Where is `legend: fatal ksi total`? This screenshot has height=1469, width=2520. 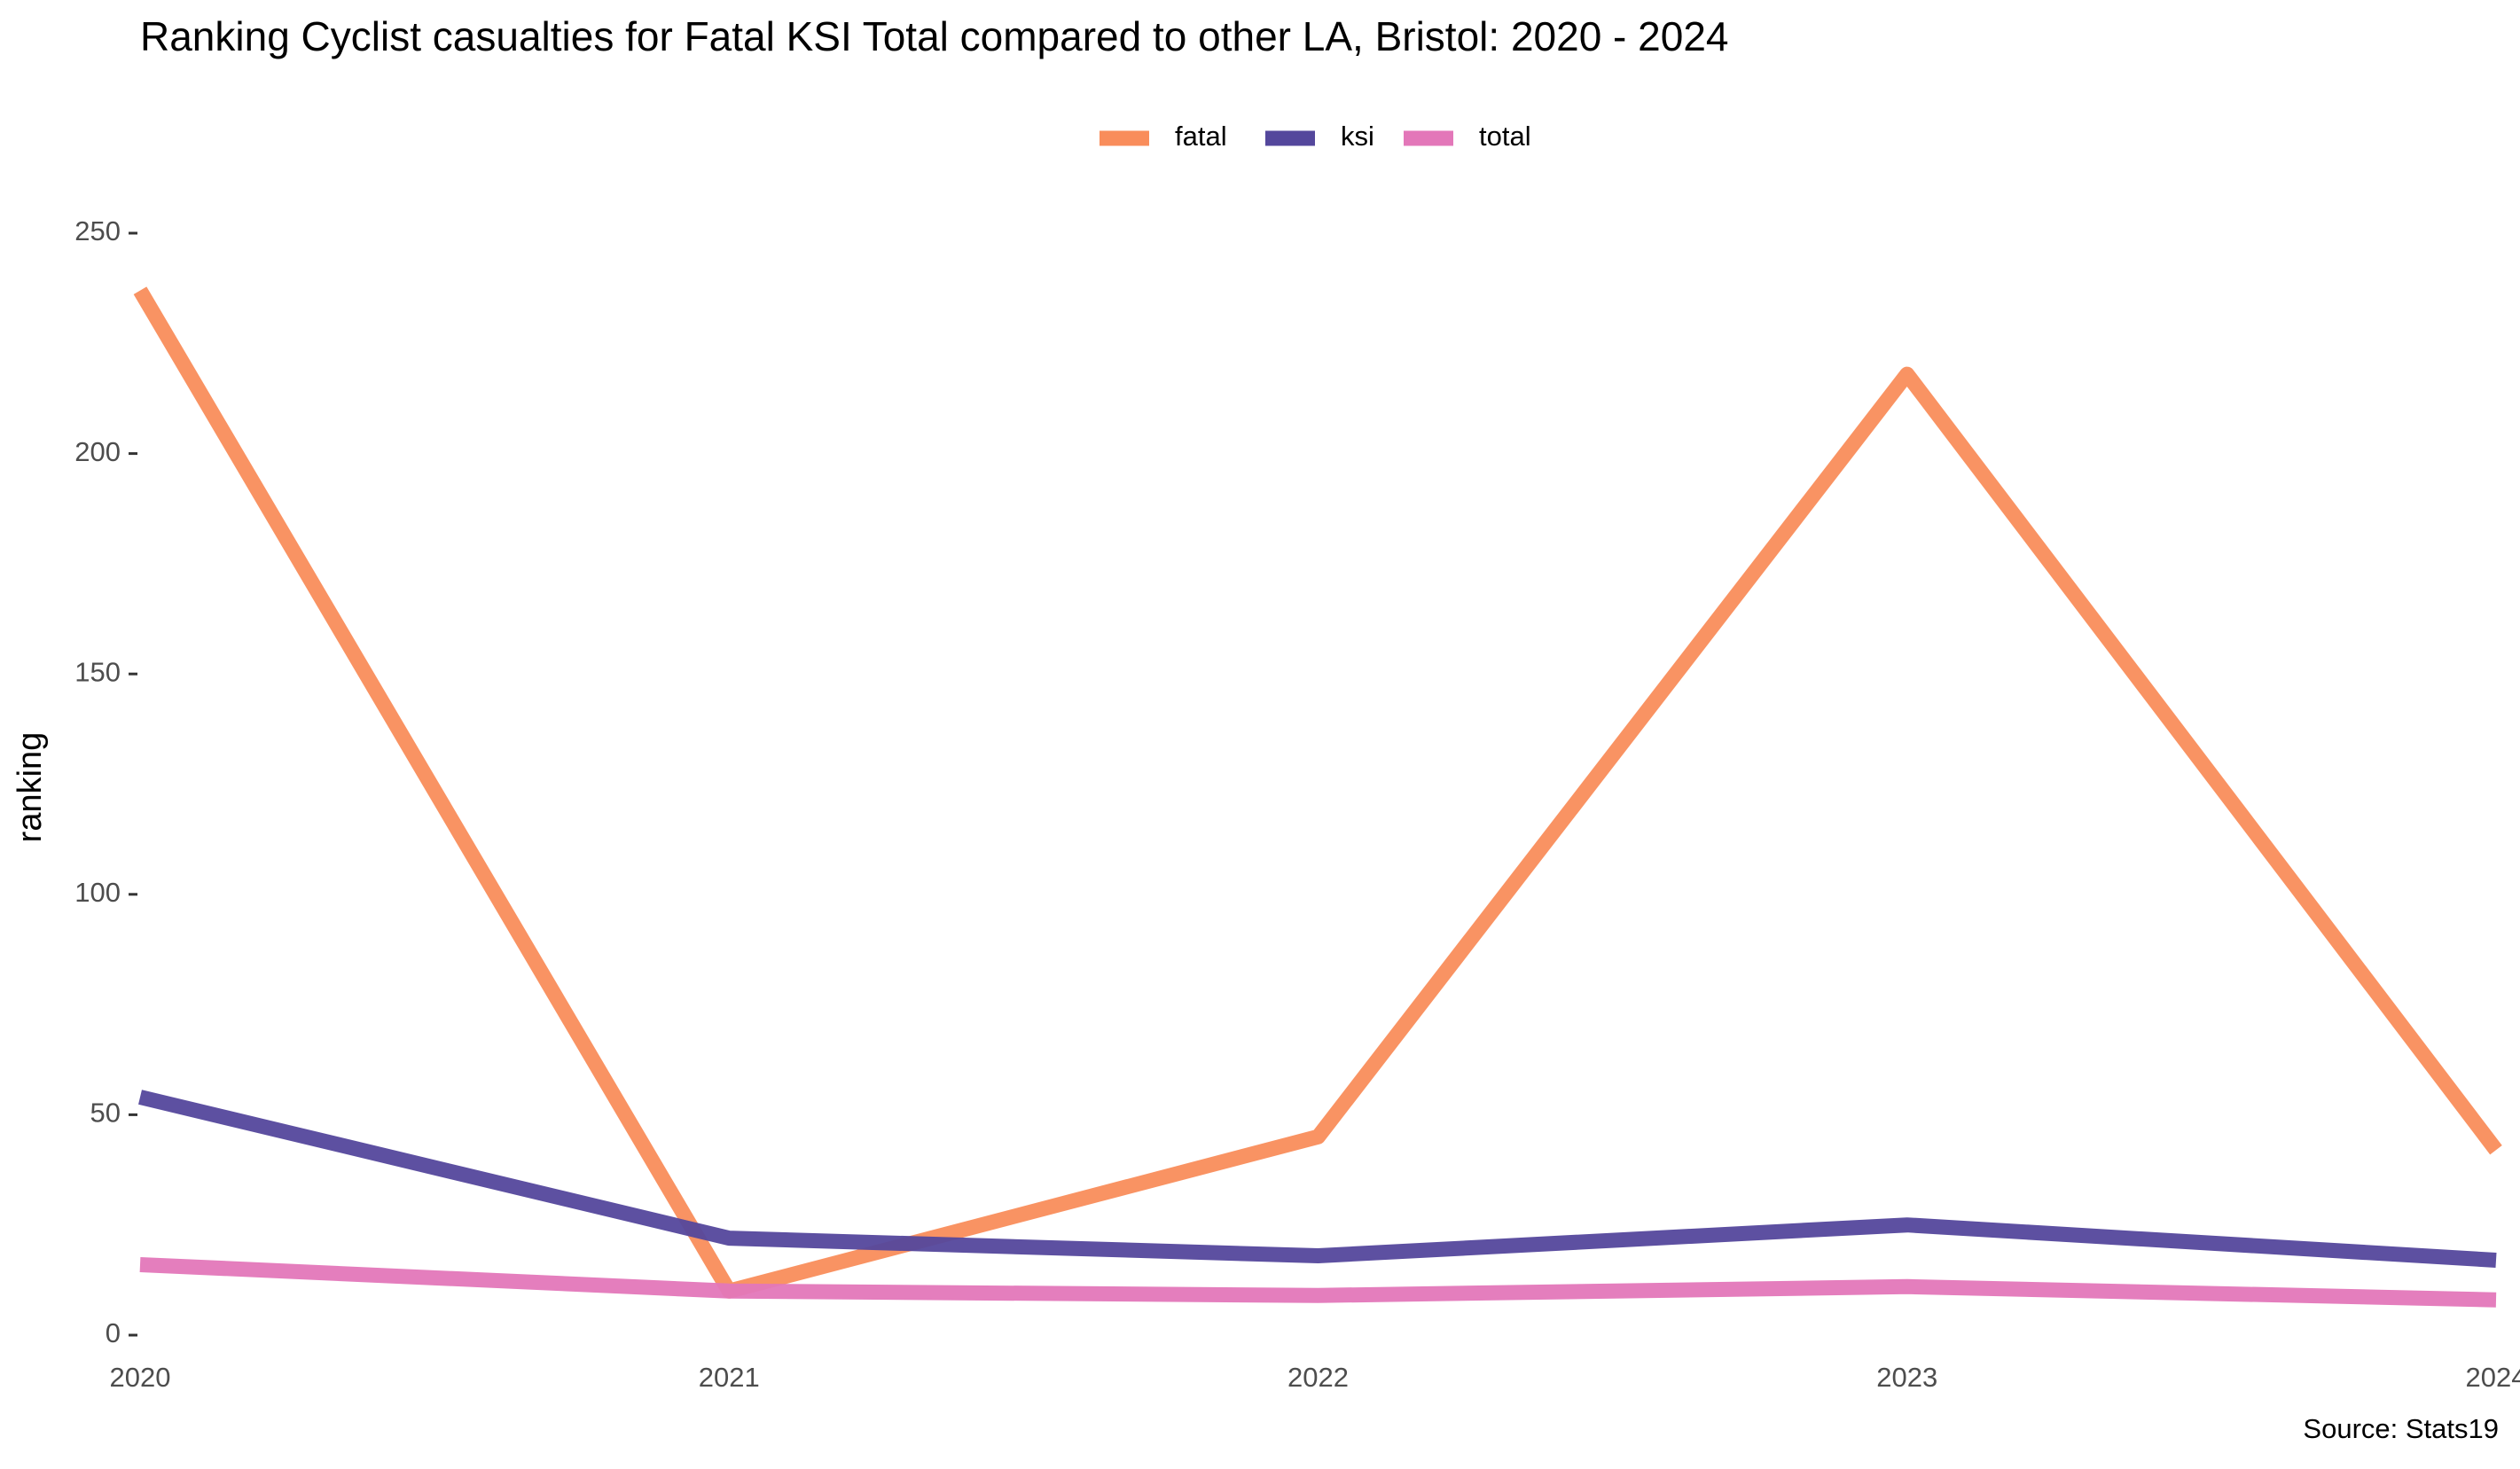
legend: fatal ksi total is located at coordinates (1315, 136).